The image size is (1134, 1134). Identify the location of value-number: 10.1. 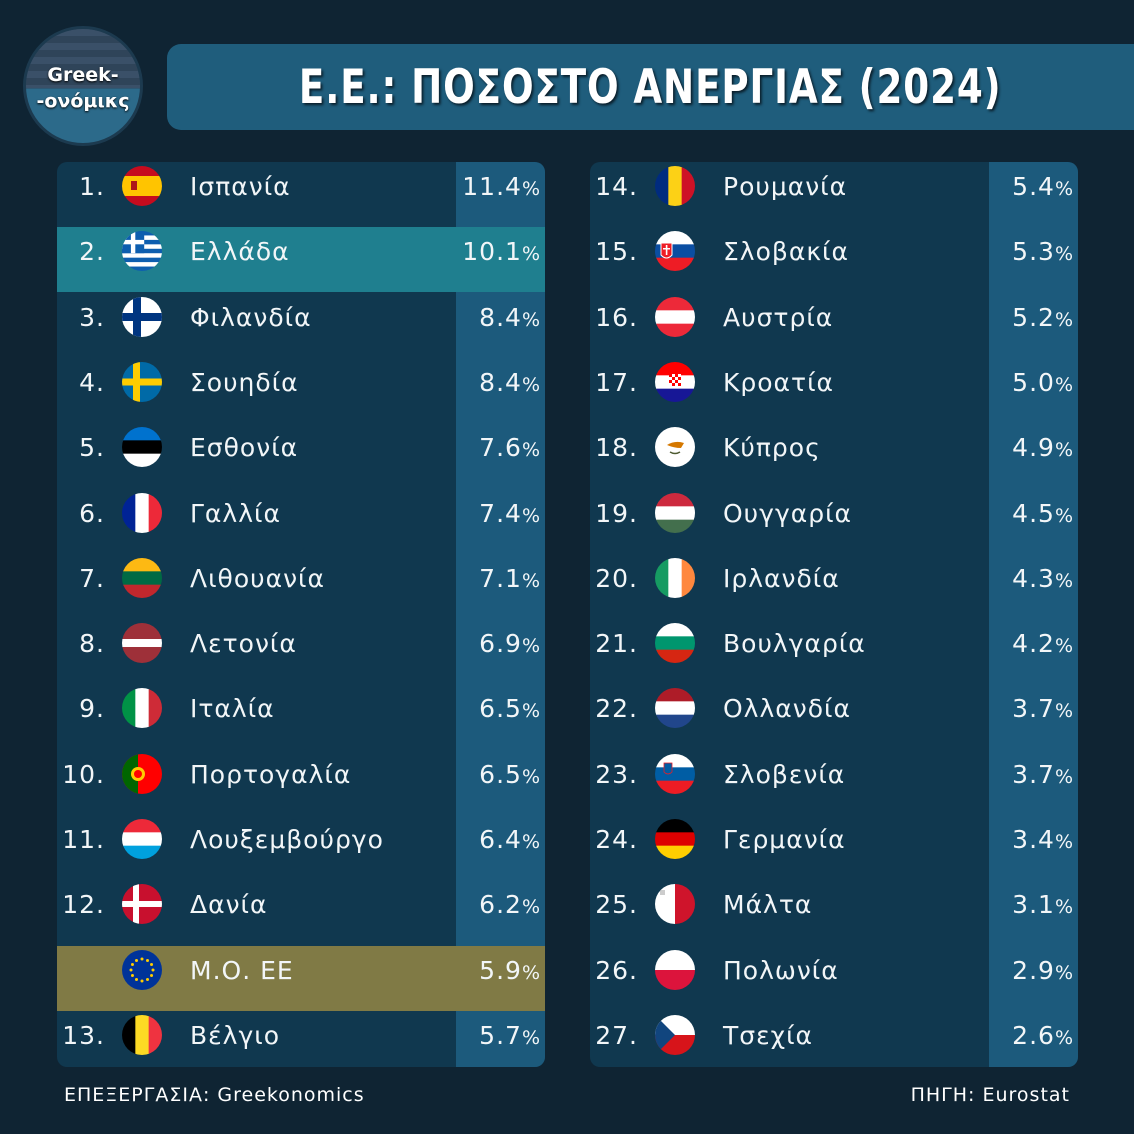
(492, 252).